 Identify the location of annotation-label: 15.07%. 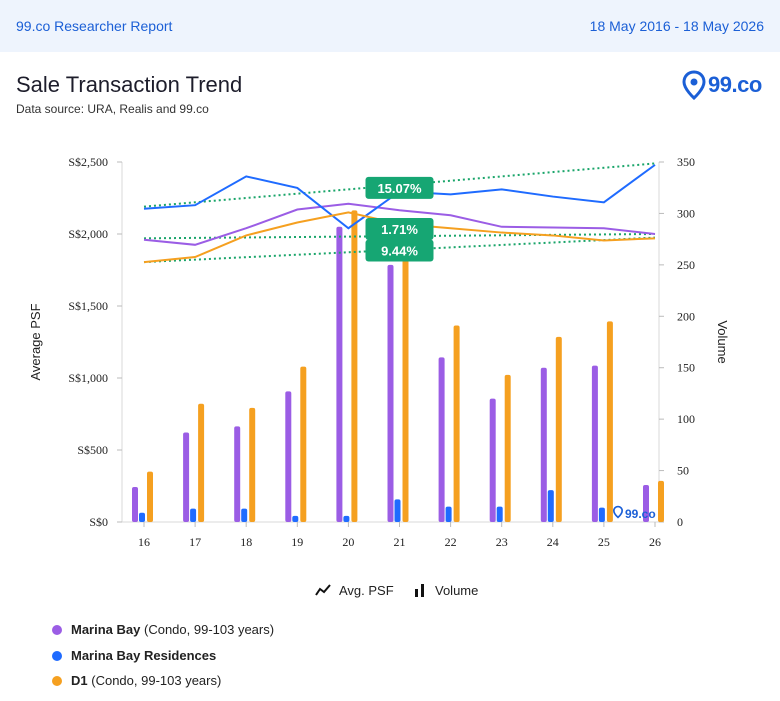
(399, 188).